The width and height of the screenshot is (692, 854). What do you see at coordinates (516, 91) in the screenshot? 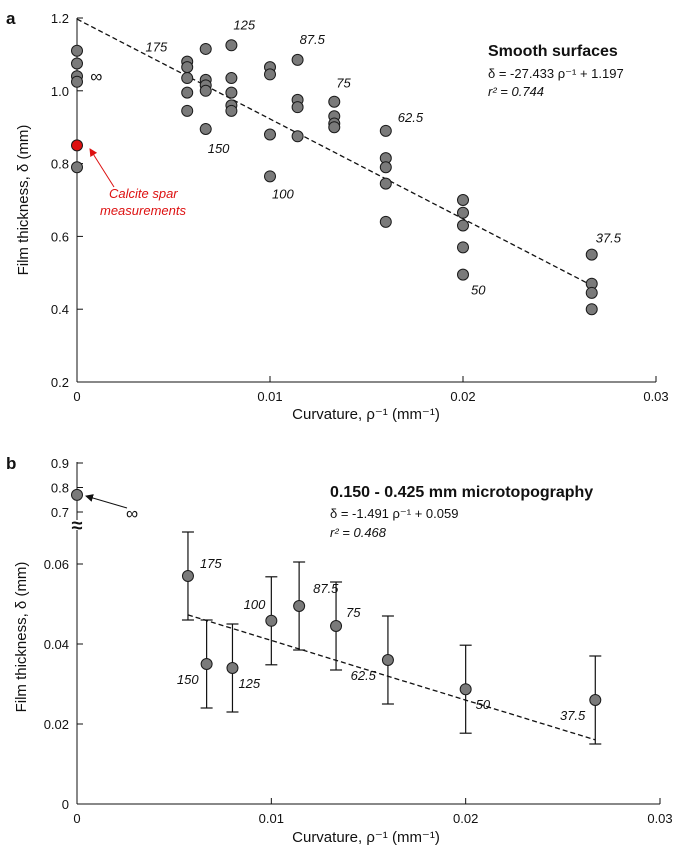
I see `panel-a-r-squared: r² = 0.744` at bounding box center [516, 91].